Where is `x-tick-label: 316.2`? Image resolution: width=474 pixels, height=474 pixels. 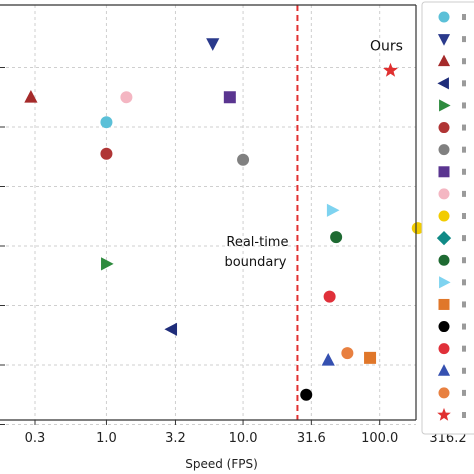
x-tick-label: 316.2 is located at coordinates (447, 438).